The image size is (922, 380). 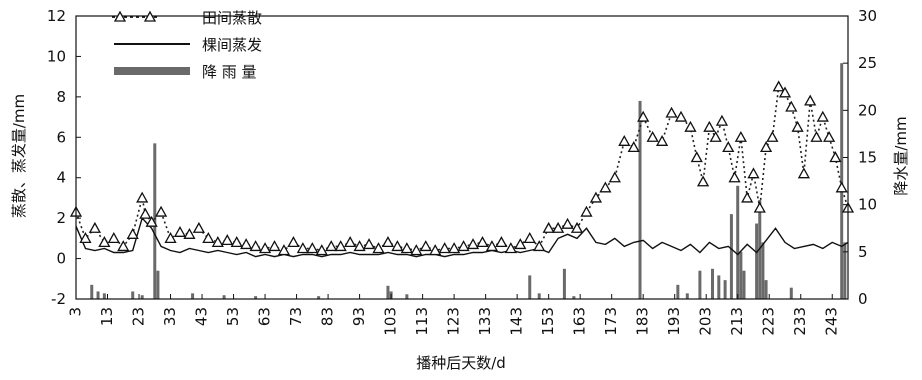 What do you see at coordinates (548, 321) in the screenshot?
I see `x-tick-label: 153` at bounding box center [548, 321].